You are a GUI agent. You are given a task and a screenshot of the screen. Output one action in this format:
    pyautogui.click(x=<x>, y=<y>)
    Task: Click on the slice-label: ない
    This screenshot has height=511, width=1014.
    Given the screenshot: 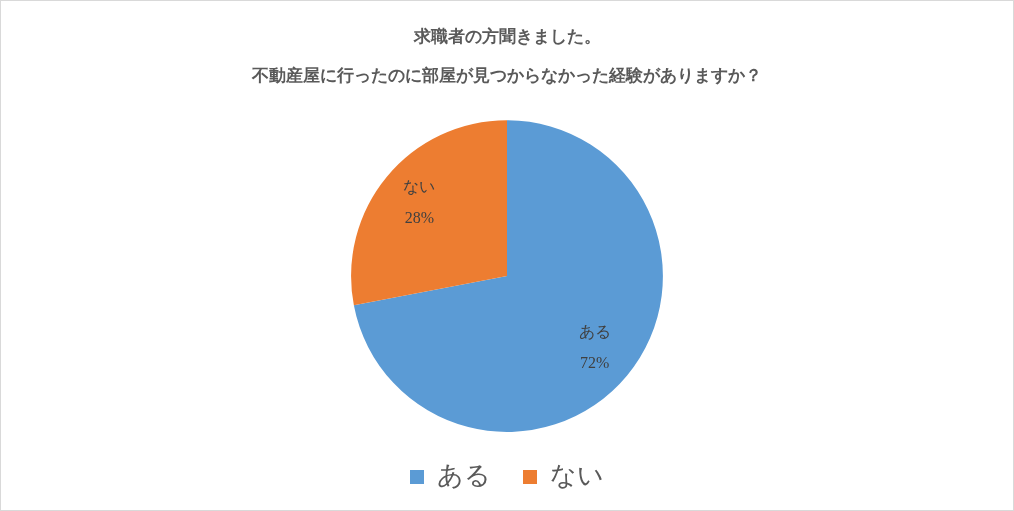 What is the action you would take?
    pyautogui.click(x=419, y=187)
    